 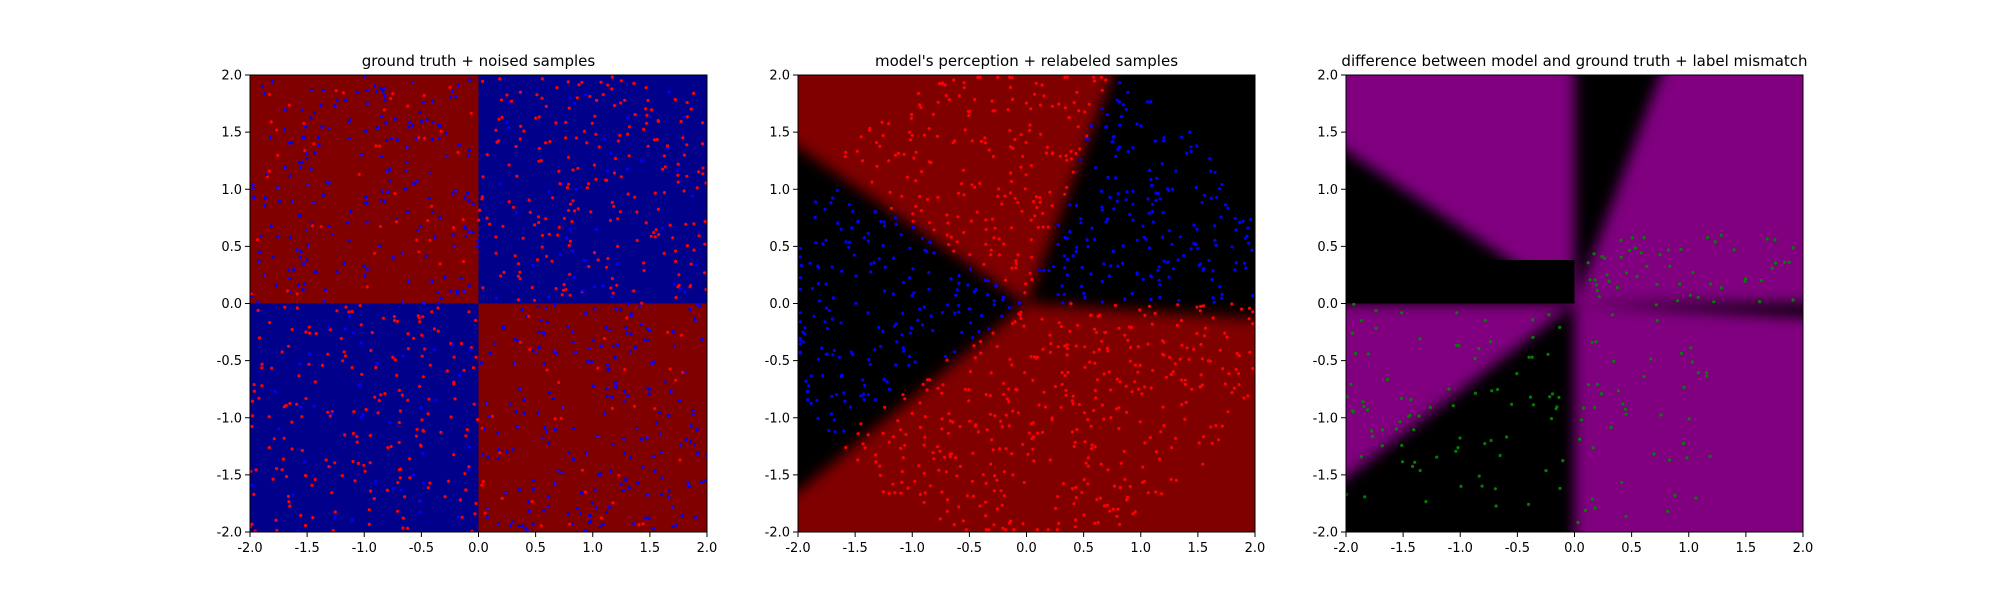 I want to click on y-tick-label: 1.0, so click(x=231, y=190).